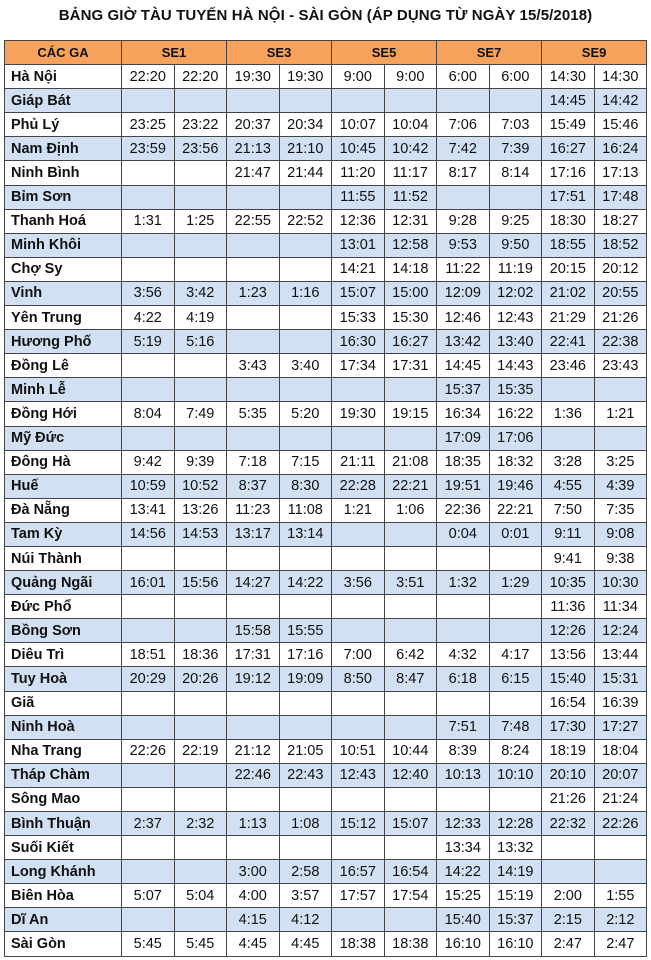 The image size is (651, 960). I want to click on table-row: Dĩ An 4:15 4:12 15:40 15:37 2:15 2:12, so click(326, 920).